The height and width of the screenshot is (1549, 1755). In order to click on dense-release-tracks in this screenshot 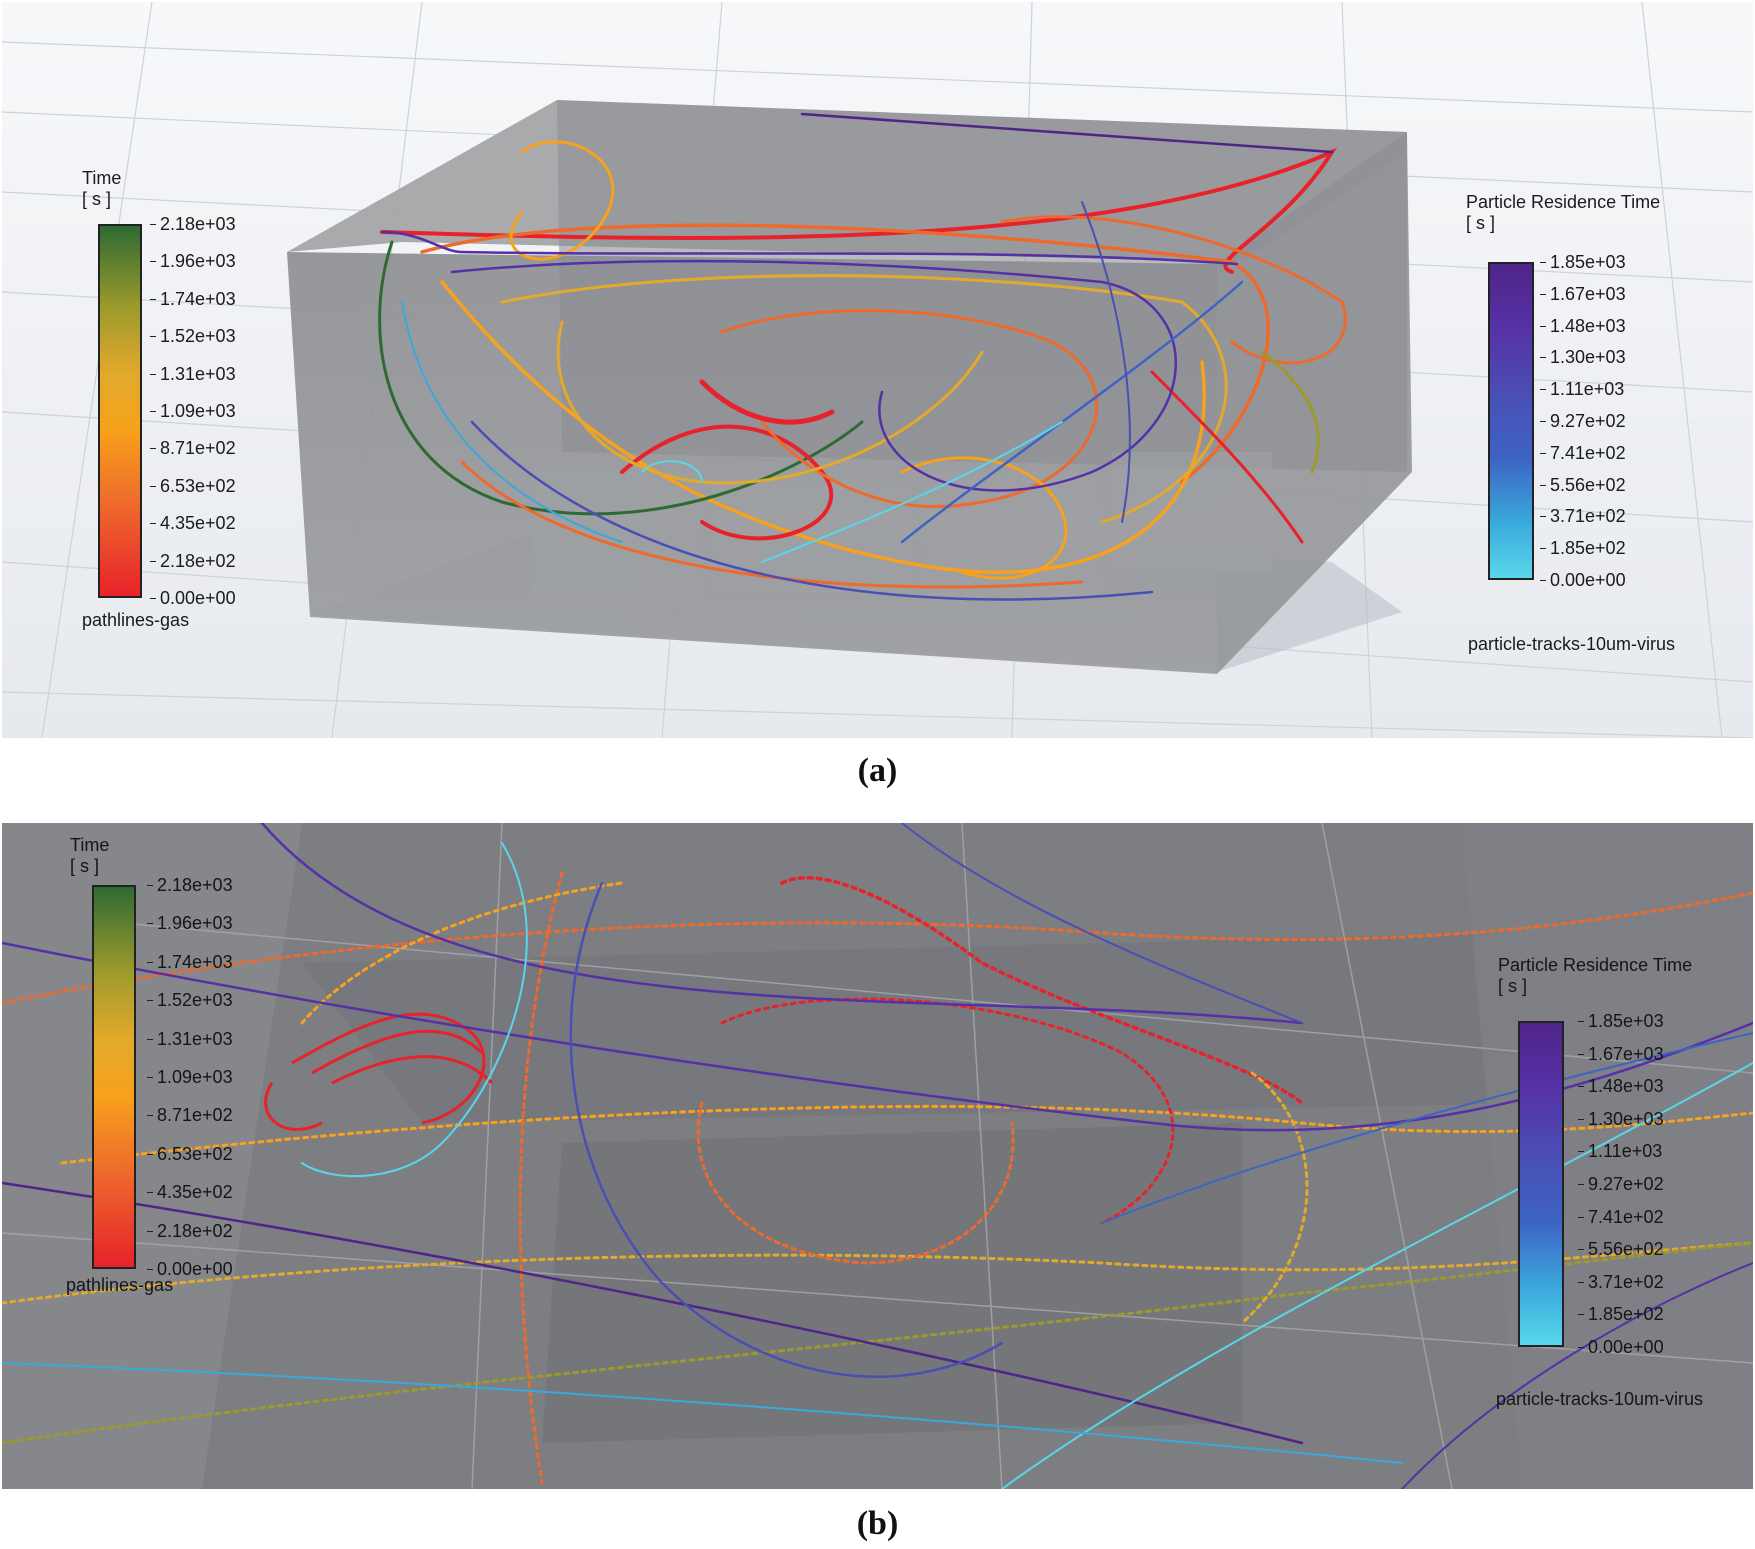, I will do `click(379, 1071)`.